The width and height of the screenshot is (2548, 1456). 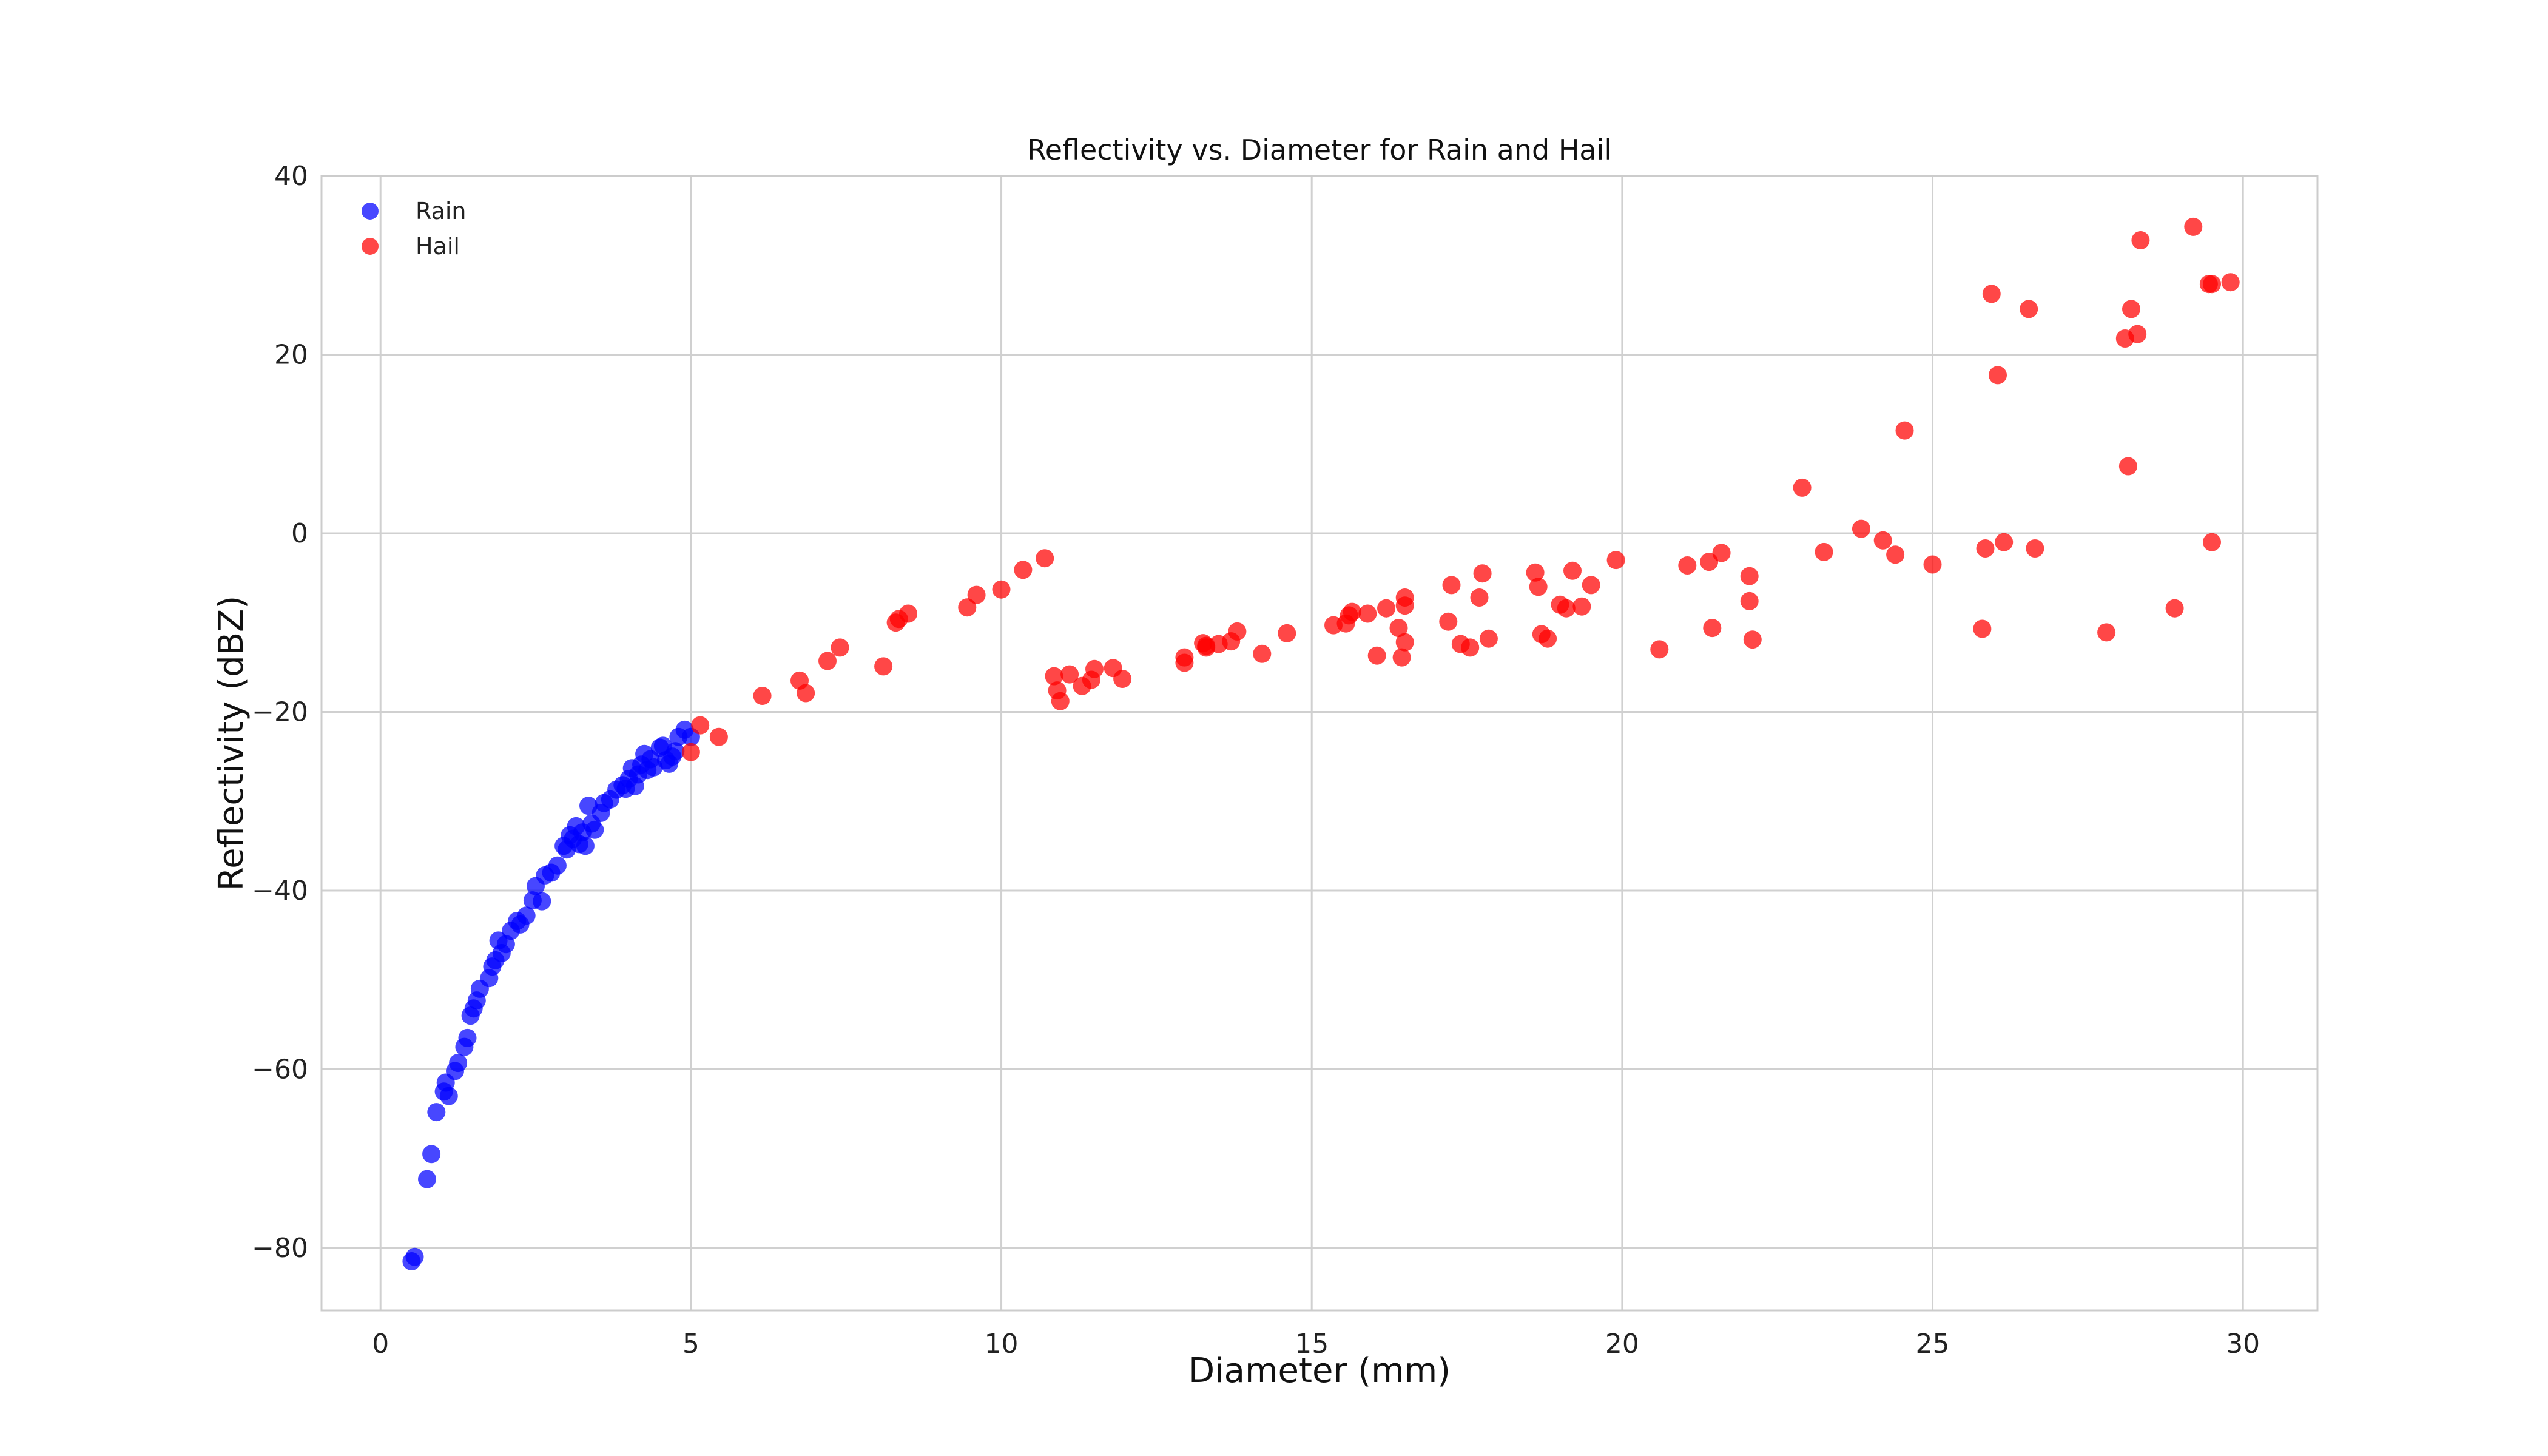 I want to click on legend: Rain Hail, so click(x=414, y=229).